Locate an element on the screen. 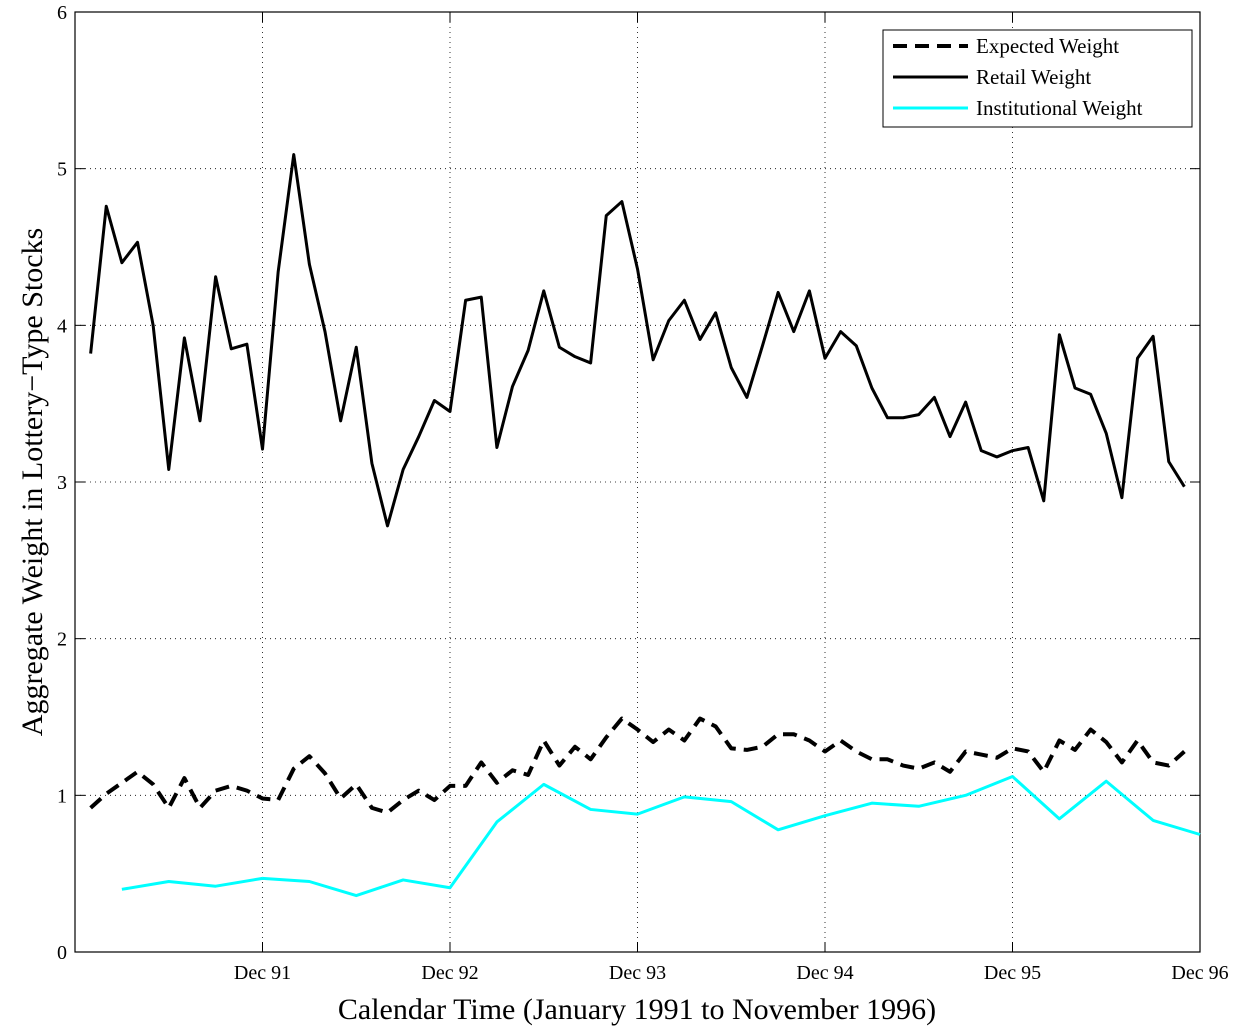 The width and height of the screenshot is (1247, 1029). x-tick-label: Dec 91 is located at coordinates (262, 973).